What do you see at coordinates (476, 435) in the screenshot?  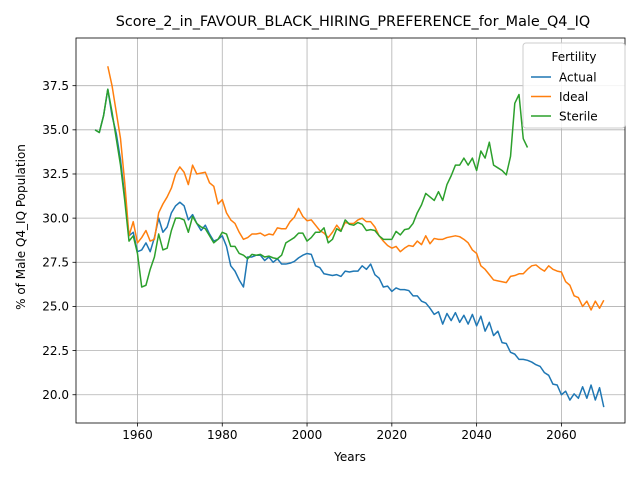 I see `x-tick-label: 2040` at bounding box center [476, 435].